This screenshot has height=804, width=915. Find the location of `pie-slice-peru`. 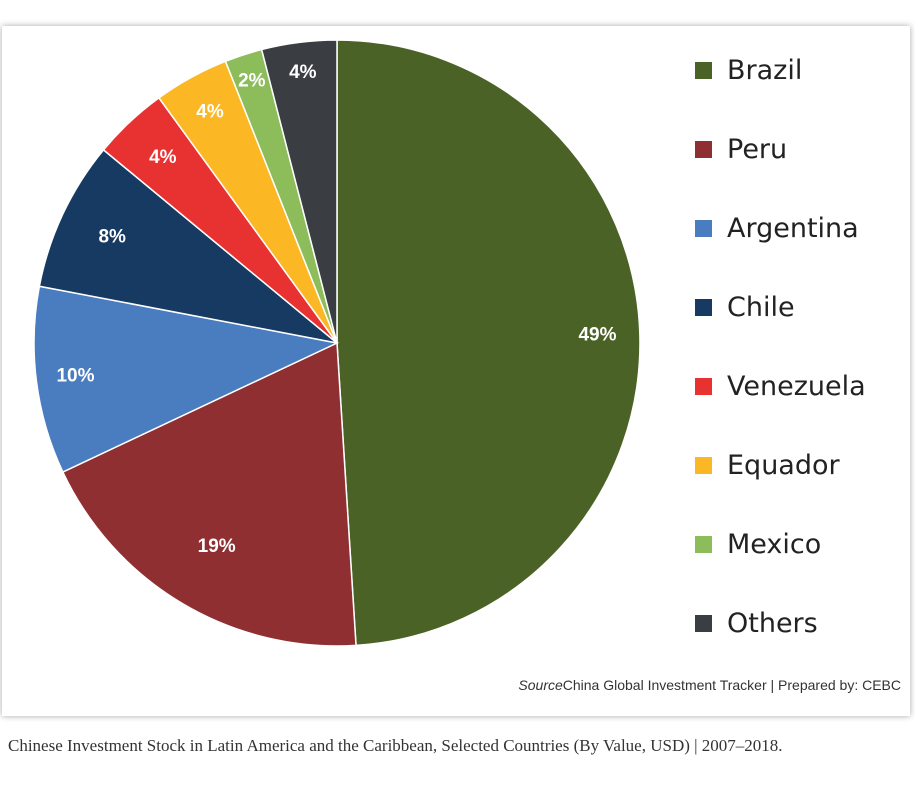

pie-slice-peru is located at coordinates (209, 494).